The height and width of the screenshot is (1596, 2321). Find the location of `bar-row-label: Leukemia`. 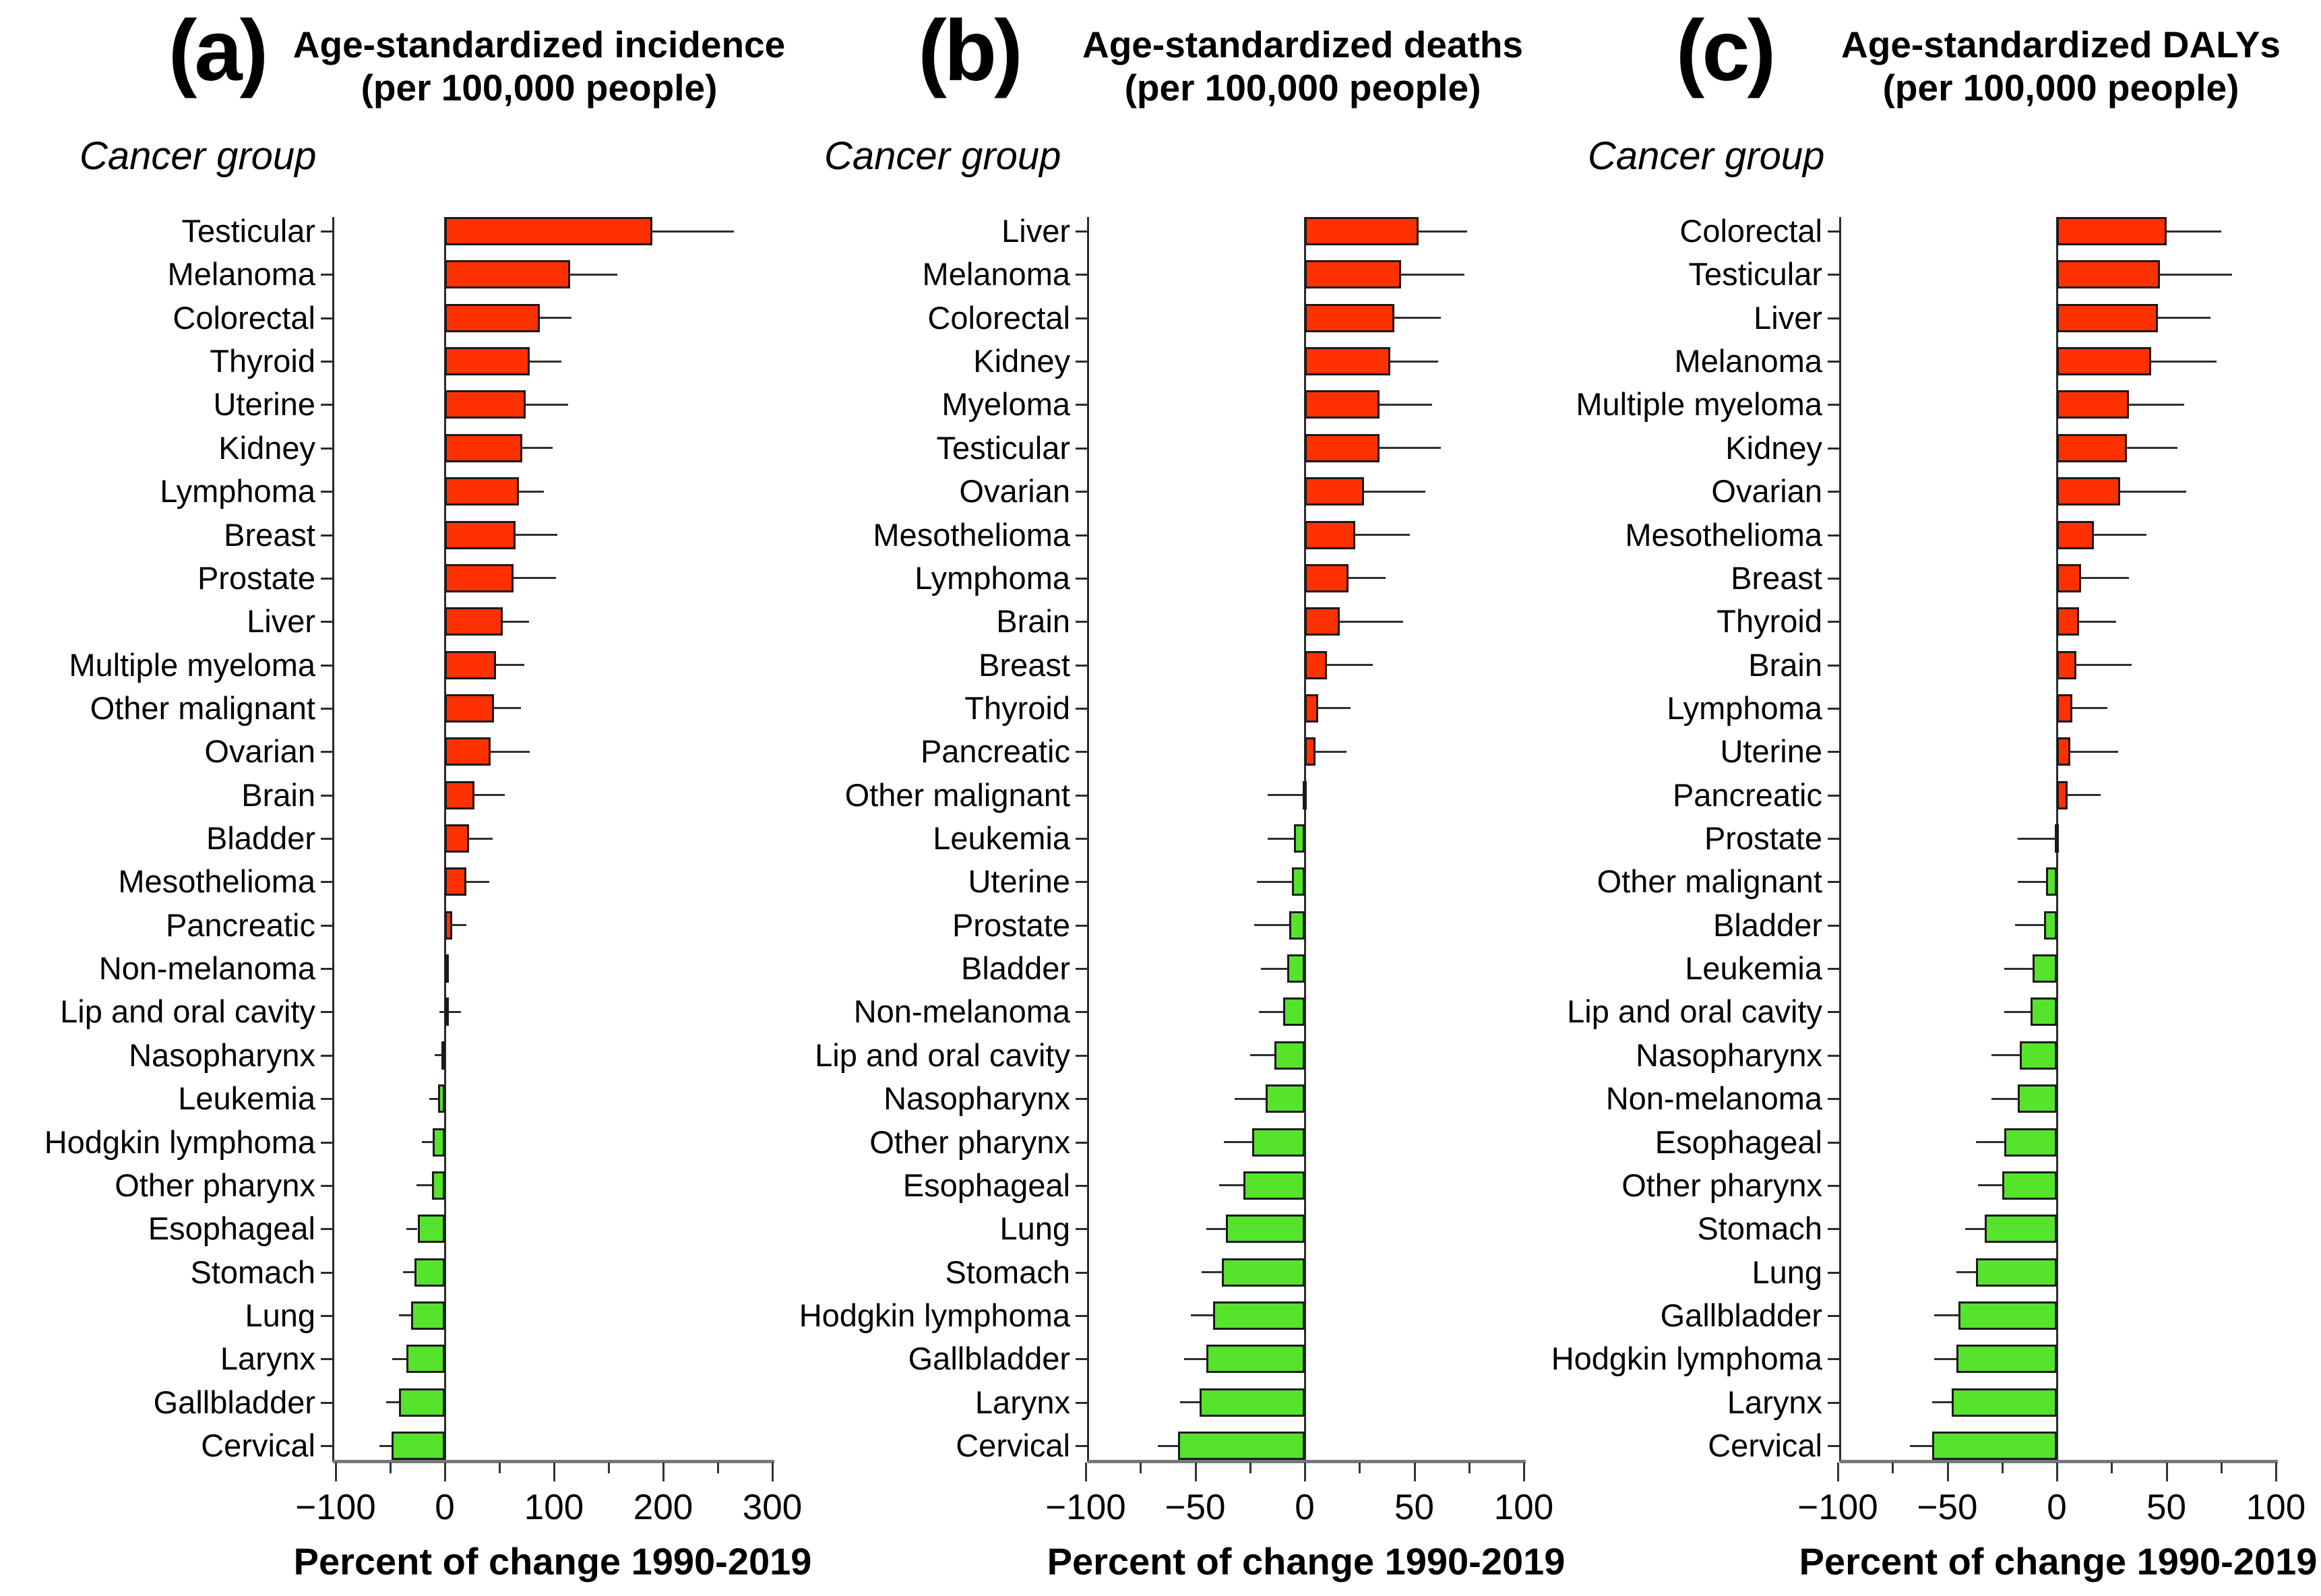

bar-row-label: Leukemia is located at coordinates (1753, 968).